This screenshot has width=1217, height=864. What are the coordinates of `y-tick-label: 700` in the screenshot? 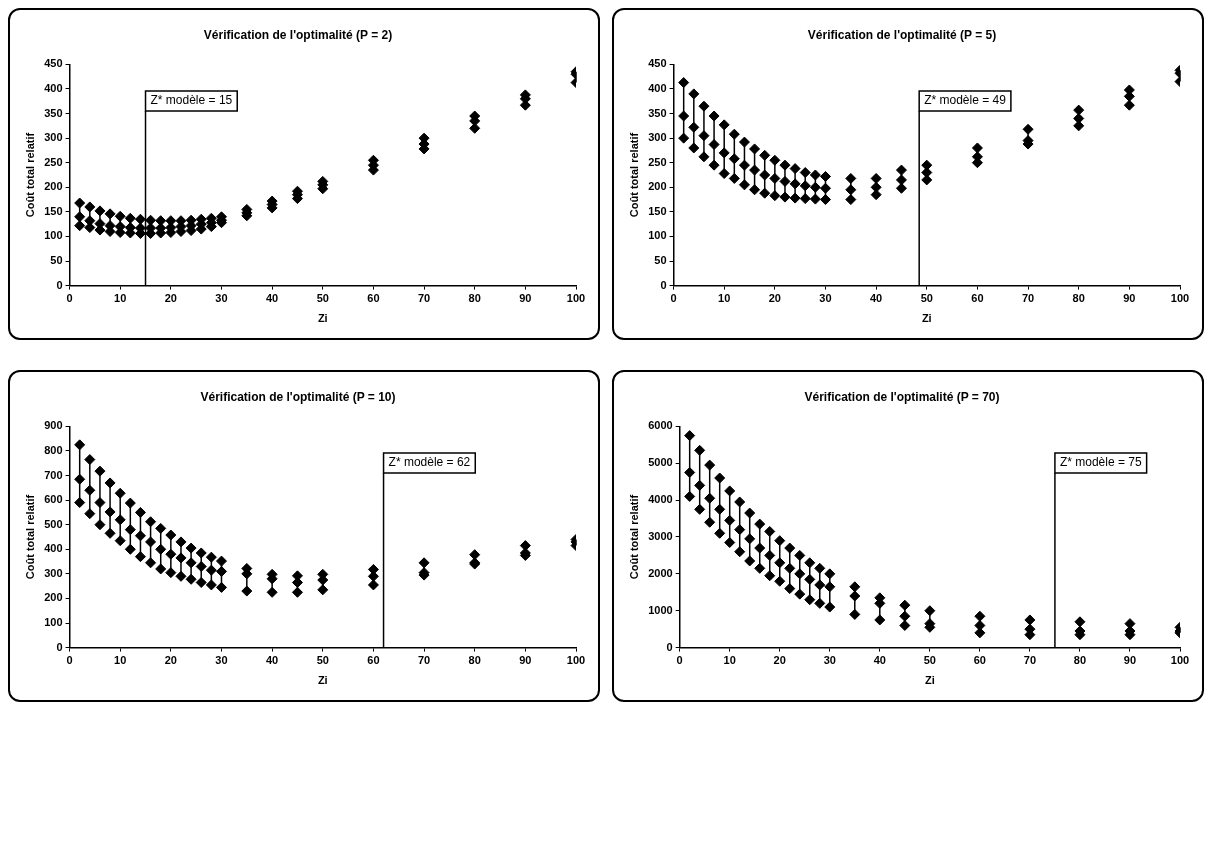 It's located at (53, 474).